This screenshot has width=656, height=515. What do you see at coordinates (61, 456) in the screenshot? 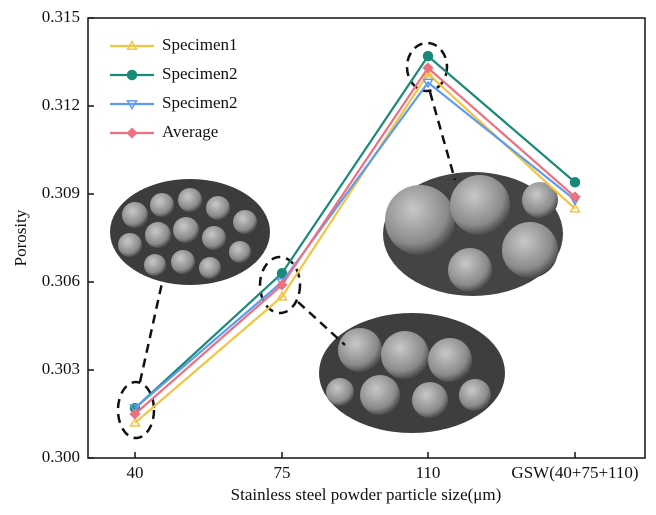
I see `y-tick-label: 0.300` at bounding box center [61, 456].